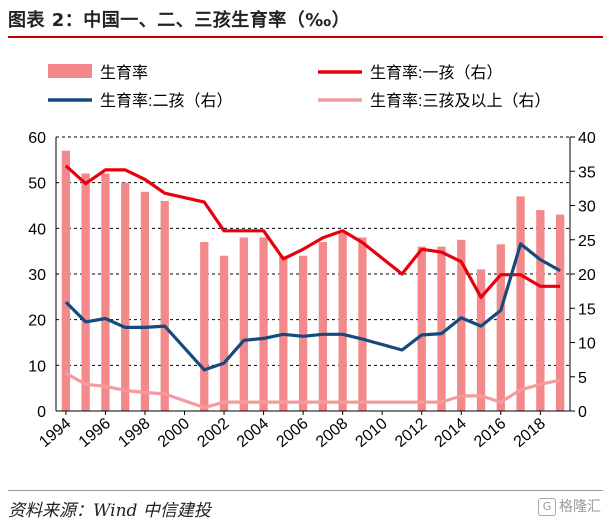 This screenshot has height=524, width=611. Describe the element at coordinates (305, 37) in the screenshot. I see `title-rule` at that location.